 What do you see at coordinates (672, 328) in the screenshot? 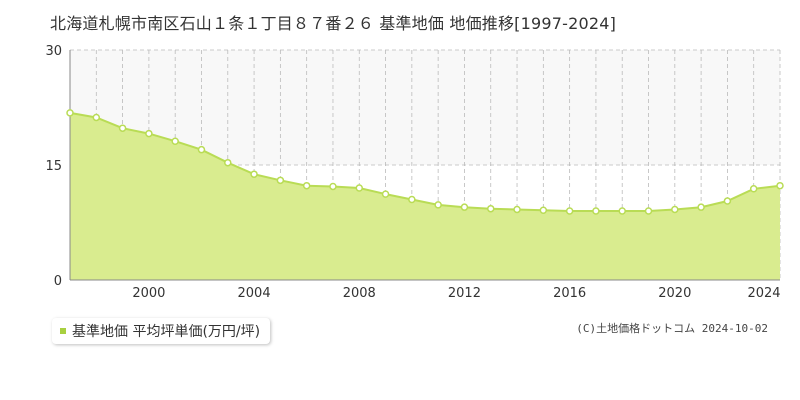
I see `credit-text: (C)土地価格ドットコム 2024-10-02` at bounding box center [672, 328].